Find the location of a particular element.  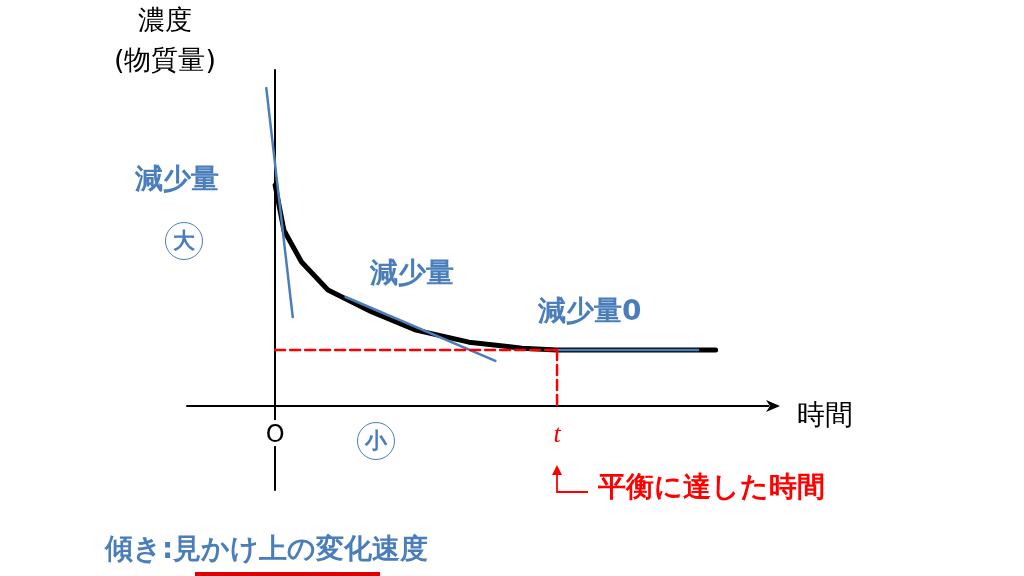

text: 平衡に達した時間 is located at coordinates (711, 487).